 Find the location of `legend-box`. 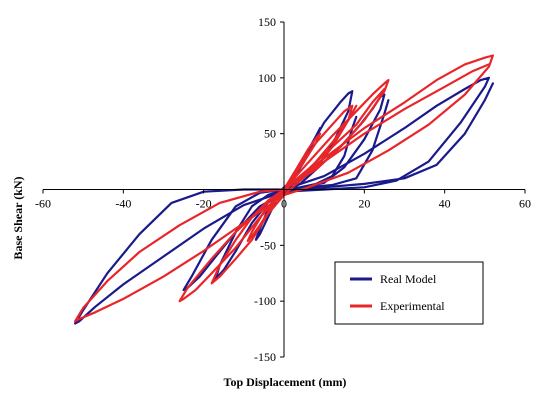

legend-box is located at coordinates (409, 293).